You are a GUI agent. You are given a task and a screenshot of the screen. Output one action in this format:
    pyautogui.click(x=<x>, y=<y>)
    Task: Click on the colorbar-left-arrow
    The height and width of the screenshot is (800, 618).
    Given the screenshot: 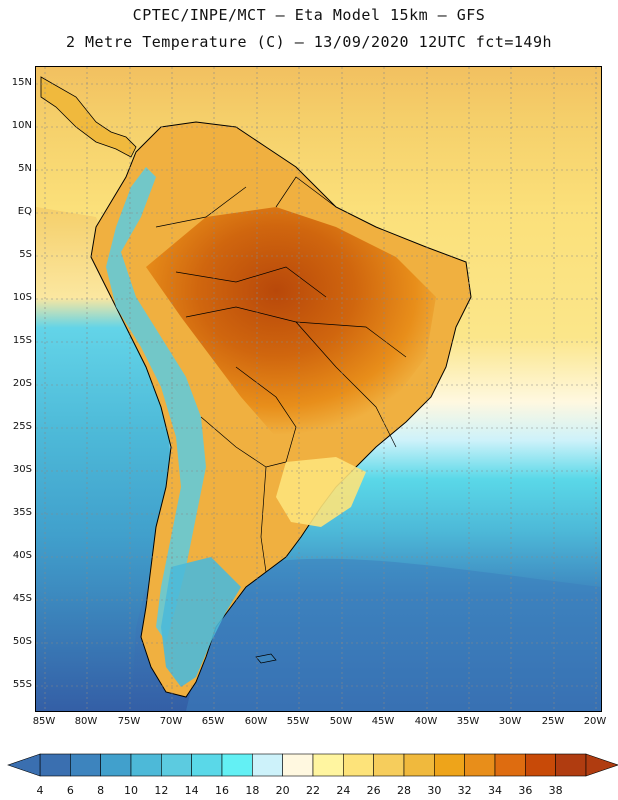 What is the action you would take?
    pyautogui.click(x=24, y=765)
    